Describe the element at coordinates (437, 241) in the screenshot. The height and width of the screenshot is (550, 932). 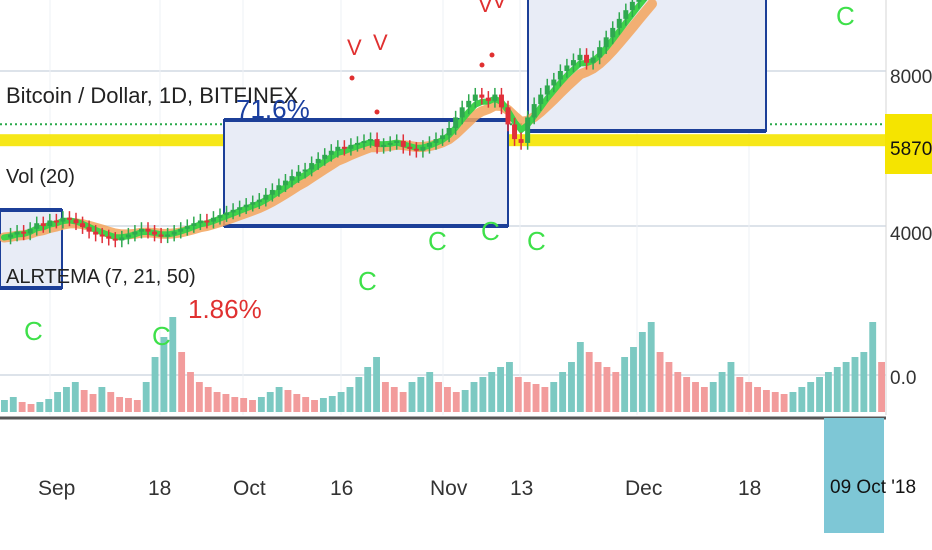
I see `cycle-marker-c-3: C` at that location.